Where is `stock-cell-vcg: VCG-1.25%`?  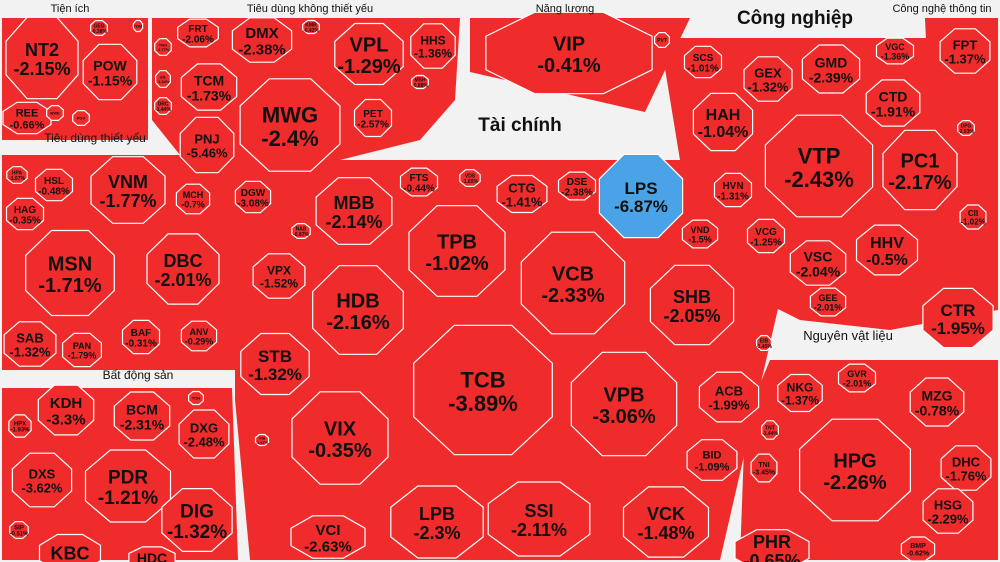 stock-cell-vcg: VCG-1.25% is located at coordinates (766, 236).